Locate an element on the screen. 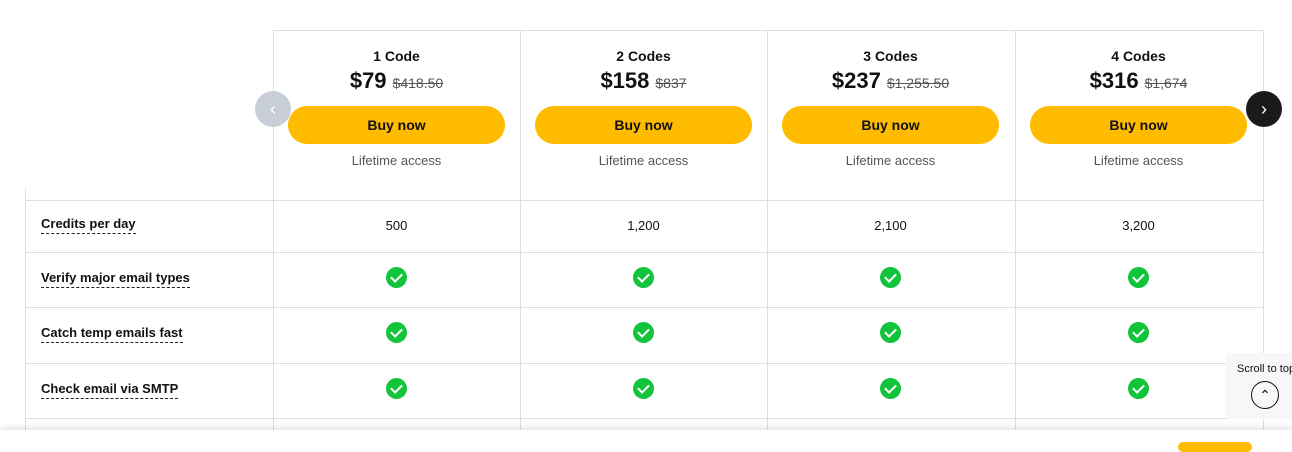  feature-cell: 500 is located at coordinates (396, 225).